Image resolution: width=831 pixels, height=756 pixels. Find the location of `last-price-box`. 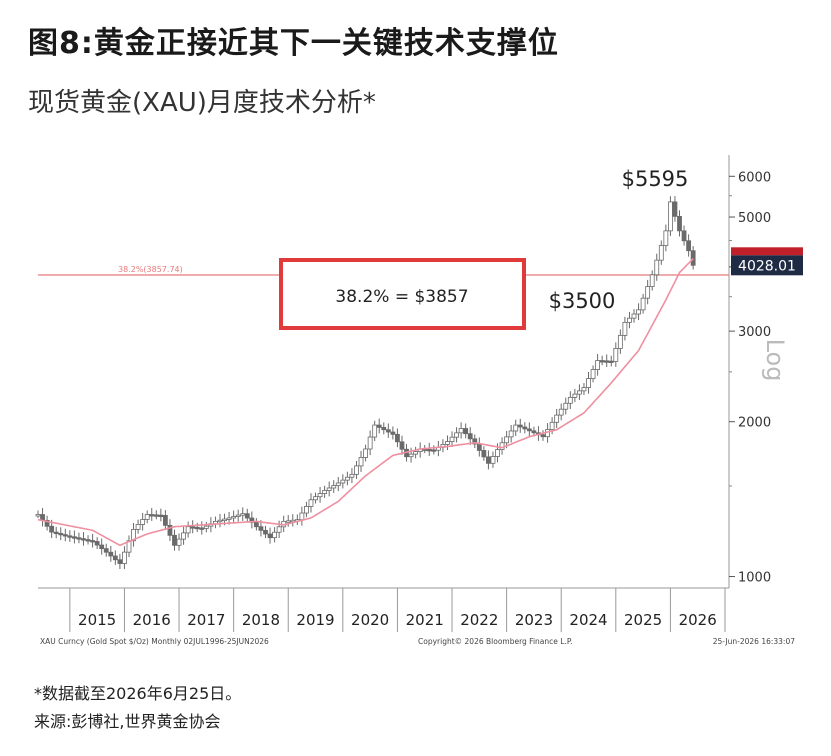

last-price-box is located at coordinates (767, 265).